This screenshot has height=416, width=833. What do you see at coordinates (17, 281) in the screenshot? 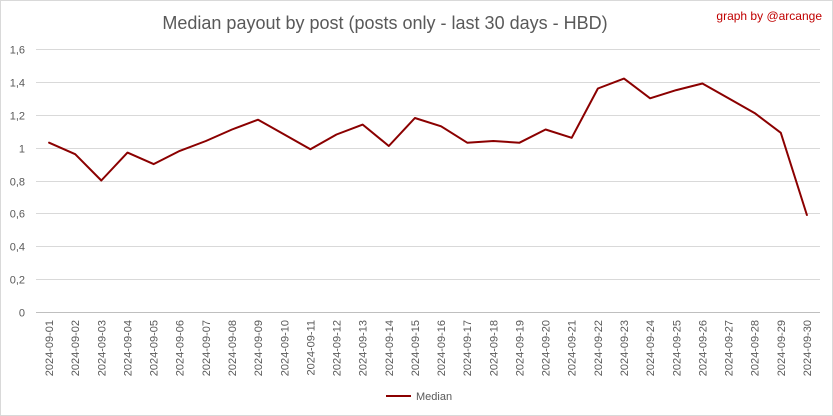
I see `y-tick-label: 0,2` at bounding box center [17, 281].